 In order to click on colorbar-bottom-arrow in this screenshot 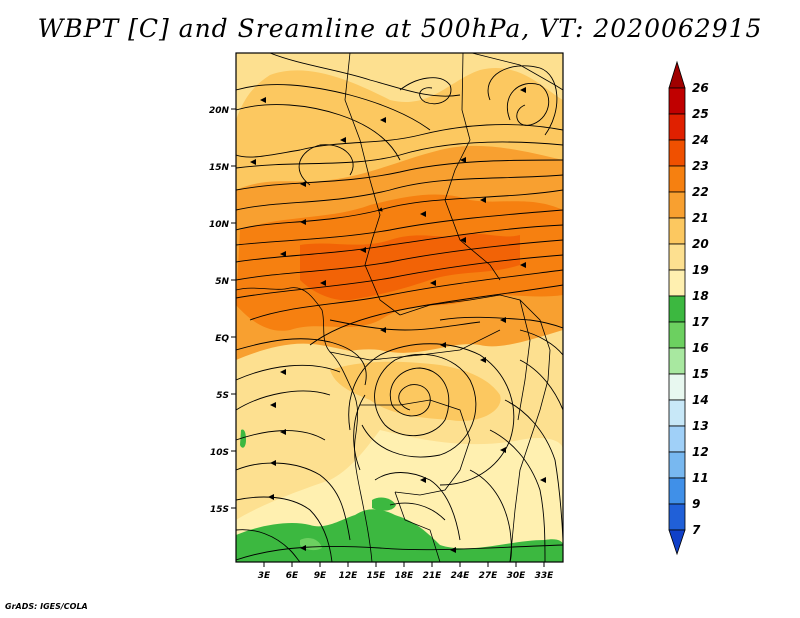, I will do `click(677, 542)`.